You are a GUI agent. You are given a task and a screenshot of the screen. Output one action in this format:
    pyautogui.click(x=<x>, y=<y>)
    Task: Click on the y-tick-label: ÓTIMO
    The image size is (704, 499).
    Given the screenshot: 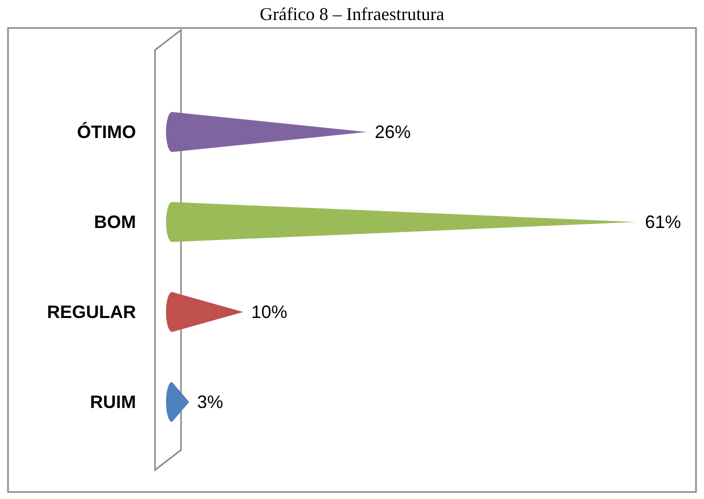 What is the action you would take?
    pyautogui.click(x=106, y=132)
    